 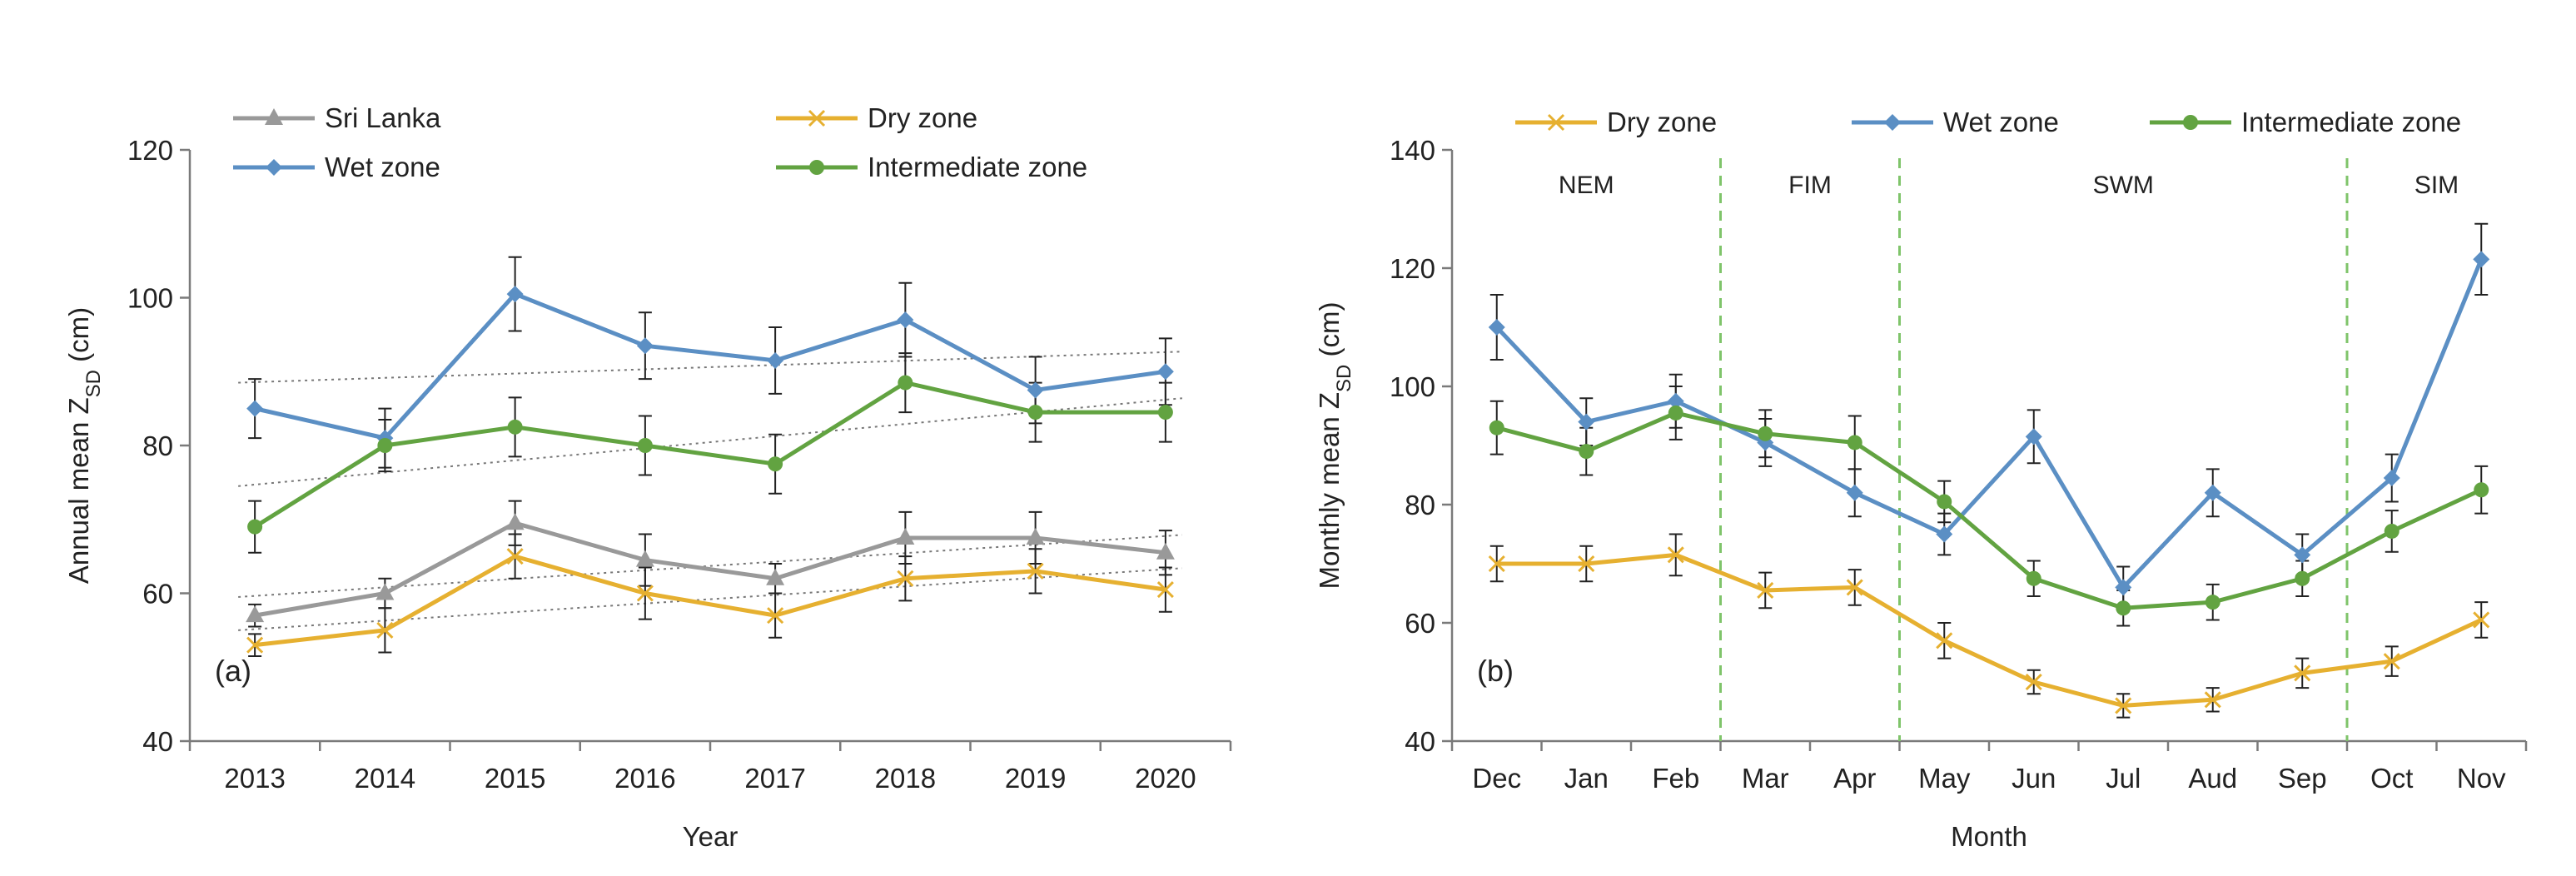 I want to click on x-tick-label: Aud, so click(x=2212, y=778).